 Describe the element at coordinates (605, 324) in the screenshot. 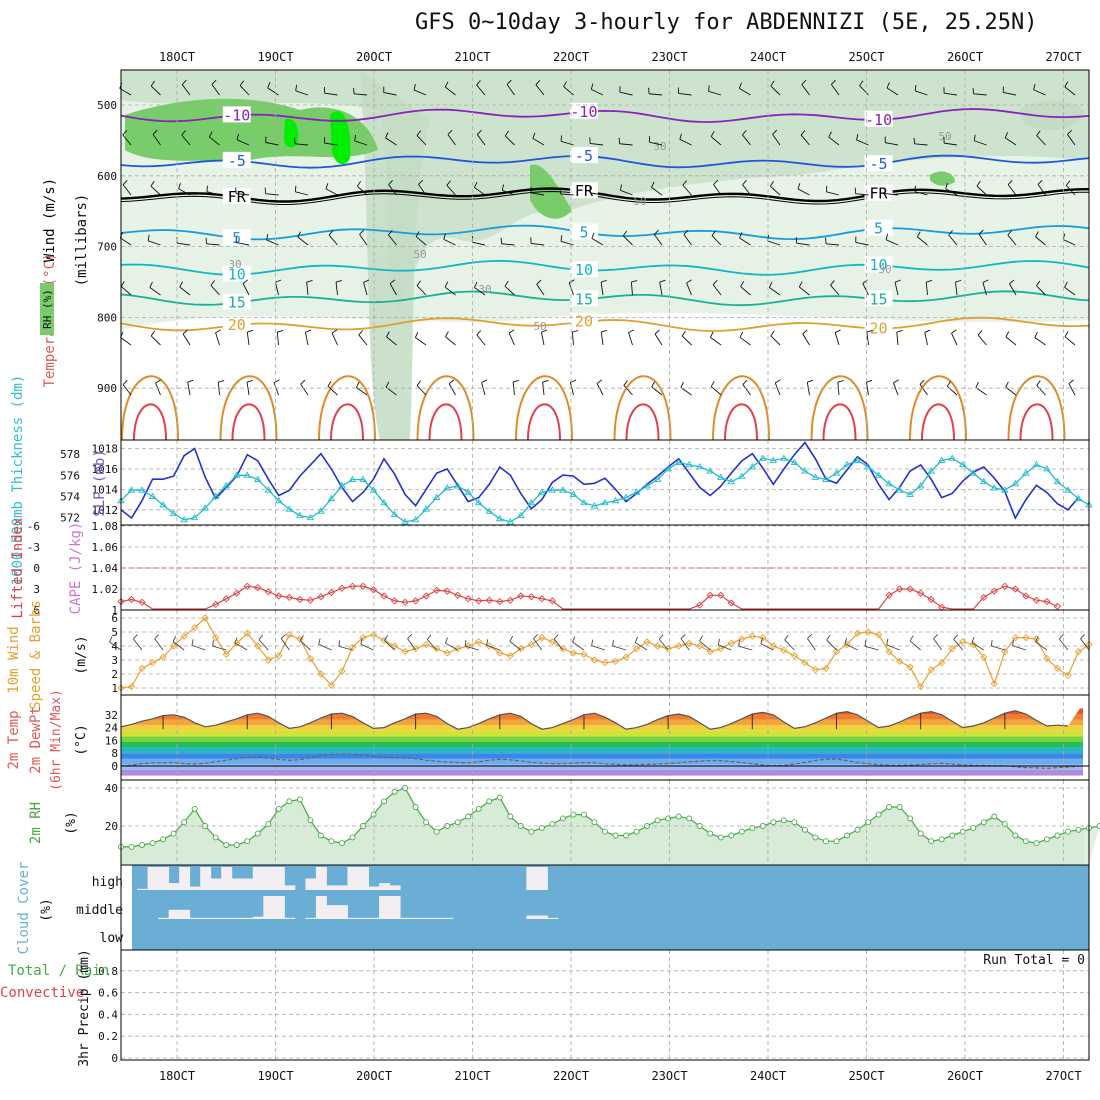

I see `temp-contour-line` at that location.